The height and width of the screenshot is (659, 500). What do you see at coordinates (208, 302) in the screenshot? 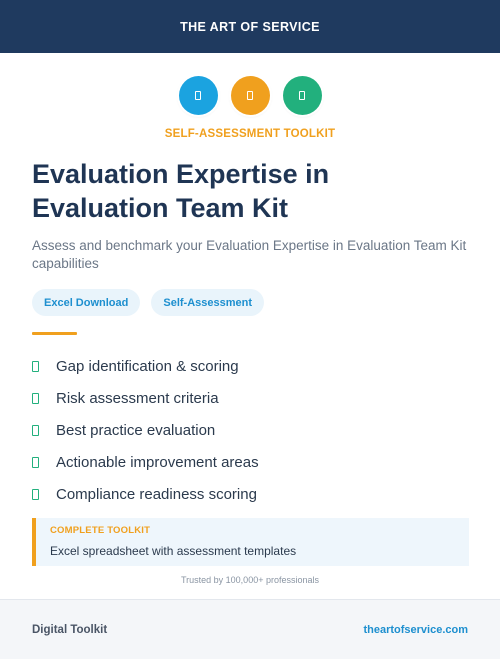
I see `tag-self-assessment: Self-Assessment` at bounding box center [208, 302].